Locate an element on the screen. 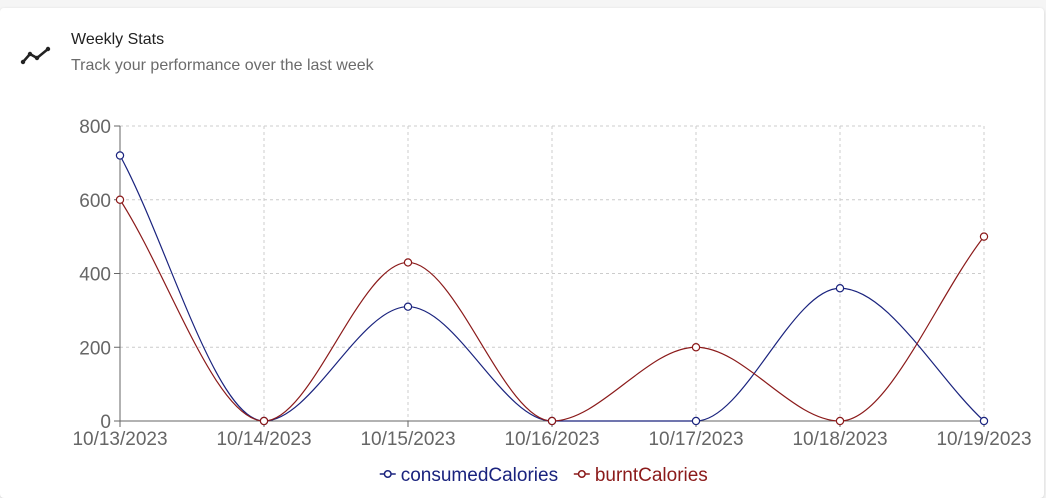 The width and height of the screenshot is (1046, 498). x-tick-label: 10/18/2023 is located at coordinates (839, 439).